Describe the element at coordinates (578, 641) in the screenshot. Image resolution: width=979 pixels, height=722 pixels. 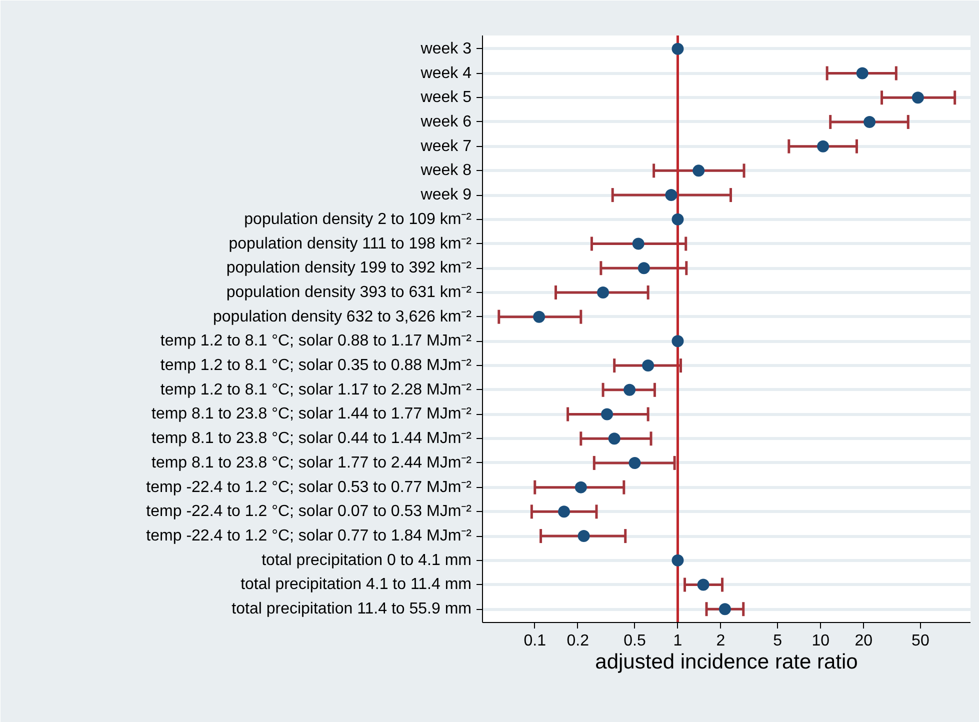
I see `x-tick-label: 0.2` at that location.